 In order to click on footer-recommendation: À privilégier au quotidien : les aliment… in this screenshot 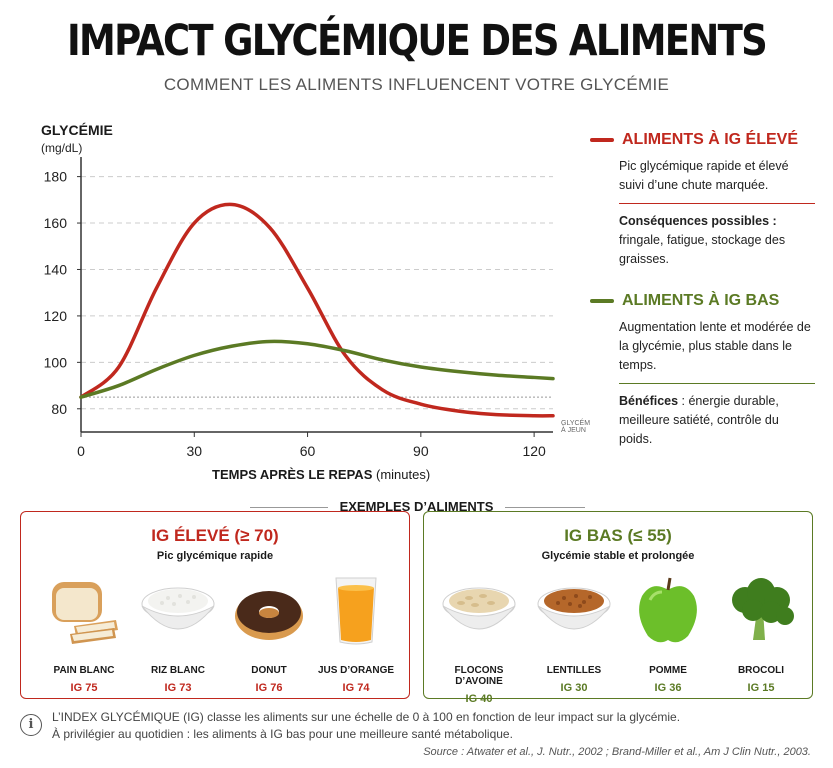, I will do `click(282, 734)`.